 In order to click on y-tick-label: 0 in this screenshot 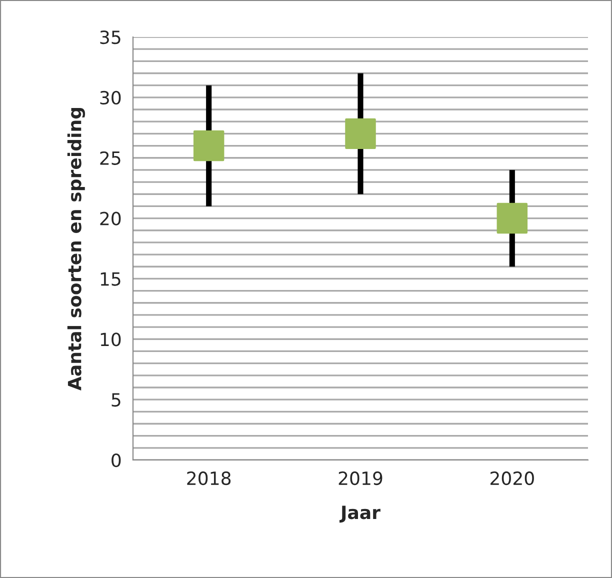, I will do `click(116, 460)`.